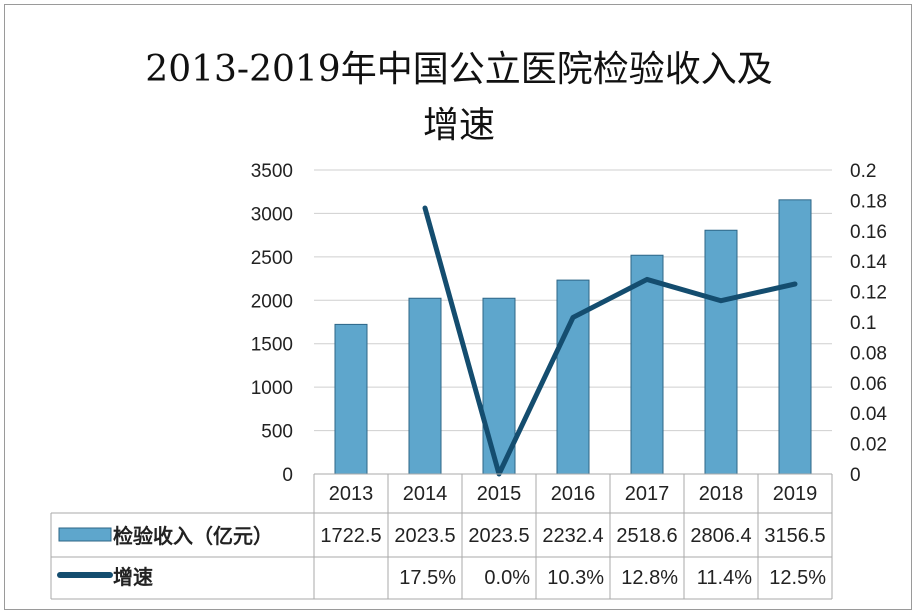  I want to click on y-right-tick-label: 0.1, so click(863, 323).